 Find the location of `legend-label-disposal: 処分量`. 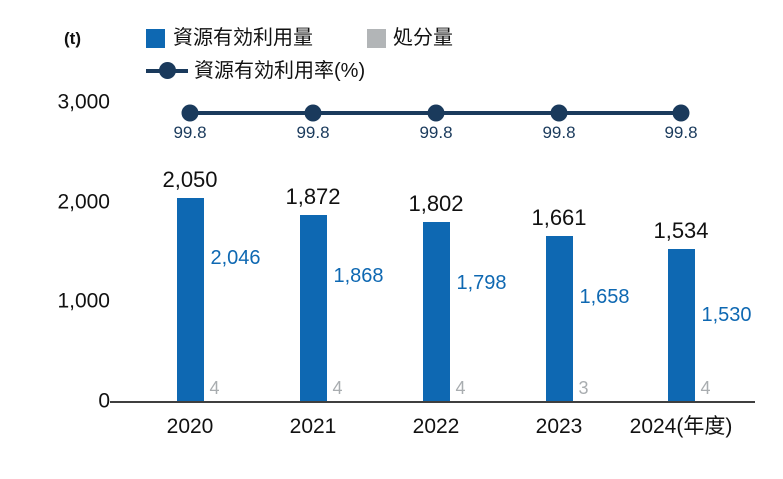

legend-label-disposal: 処分量 is located at coordinates (423, 38).